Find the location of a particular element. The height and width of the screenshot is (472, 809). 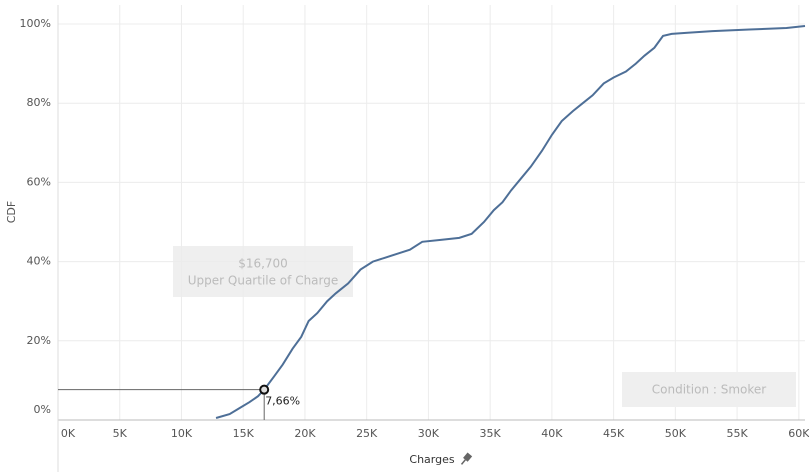

marker-point is located at coordinates (264, 389).